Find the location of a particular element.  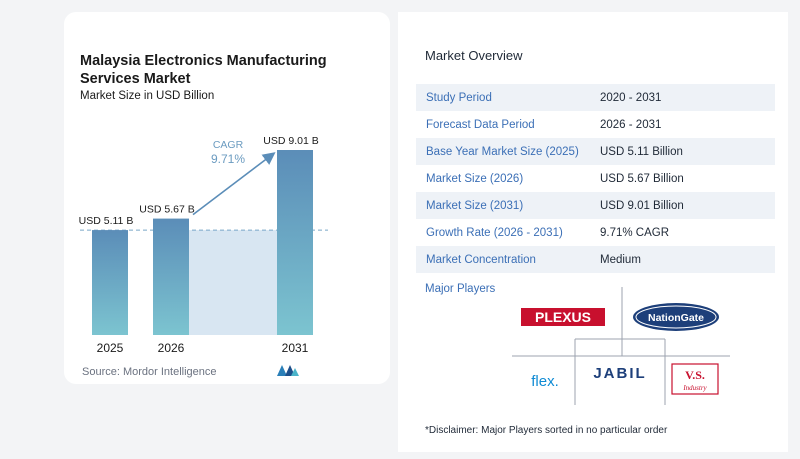

overview-row: Market Size (2026) USD 5.67 Billion is located at coordinates (595, 178).